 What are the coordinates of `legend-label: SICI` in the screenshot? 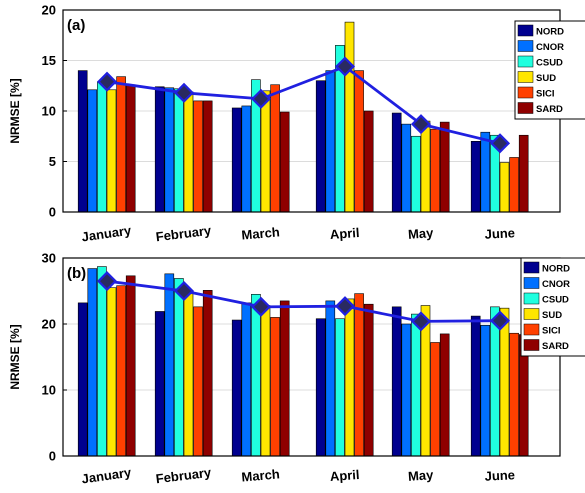 It's located at (545, 94).